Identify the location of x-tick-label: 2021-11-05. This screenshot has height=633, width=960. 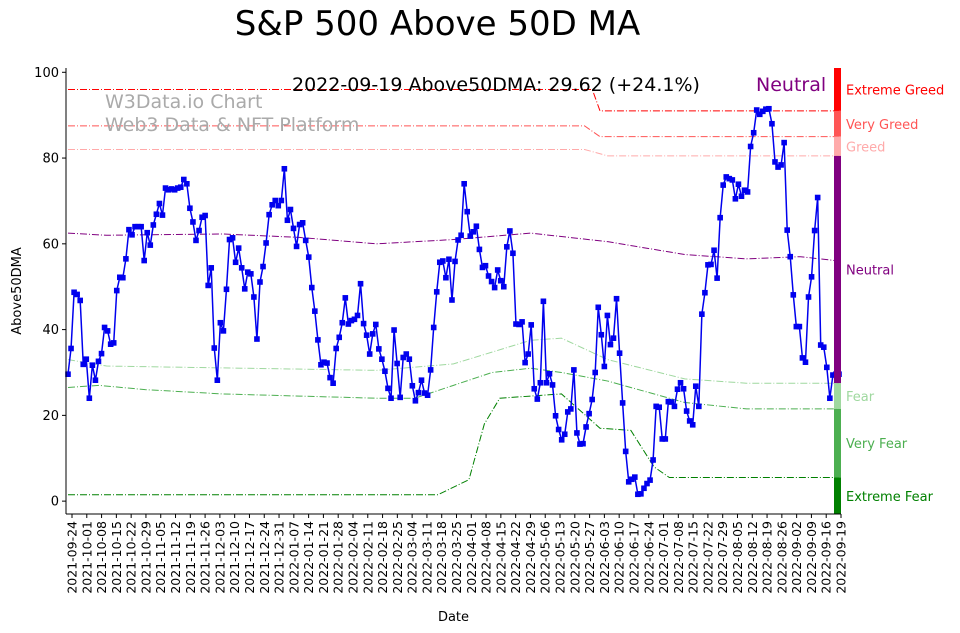
(160, 557).